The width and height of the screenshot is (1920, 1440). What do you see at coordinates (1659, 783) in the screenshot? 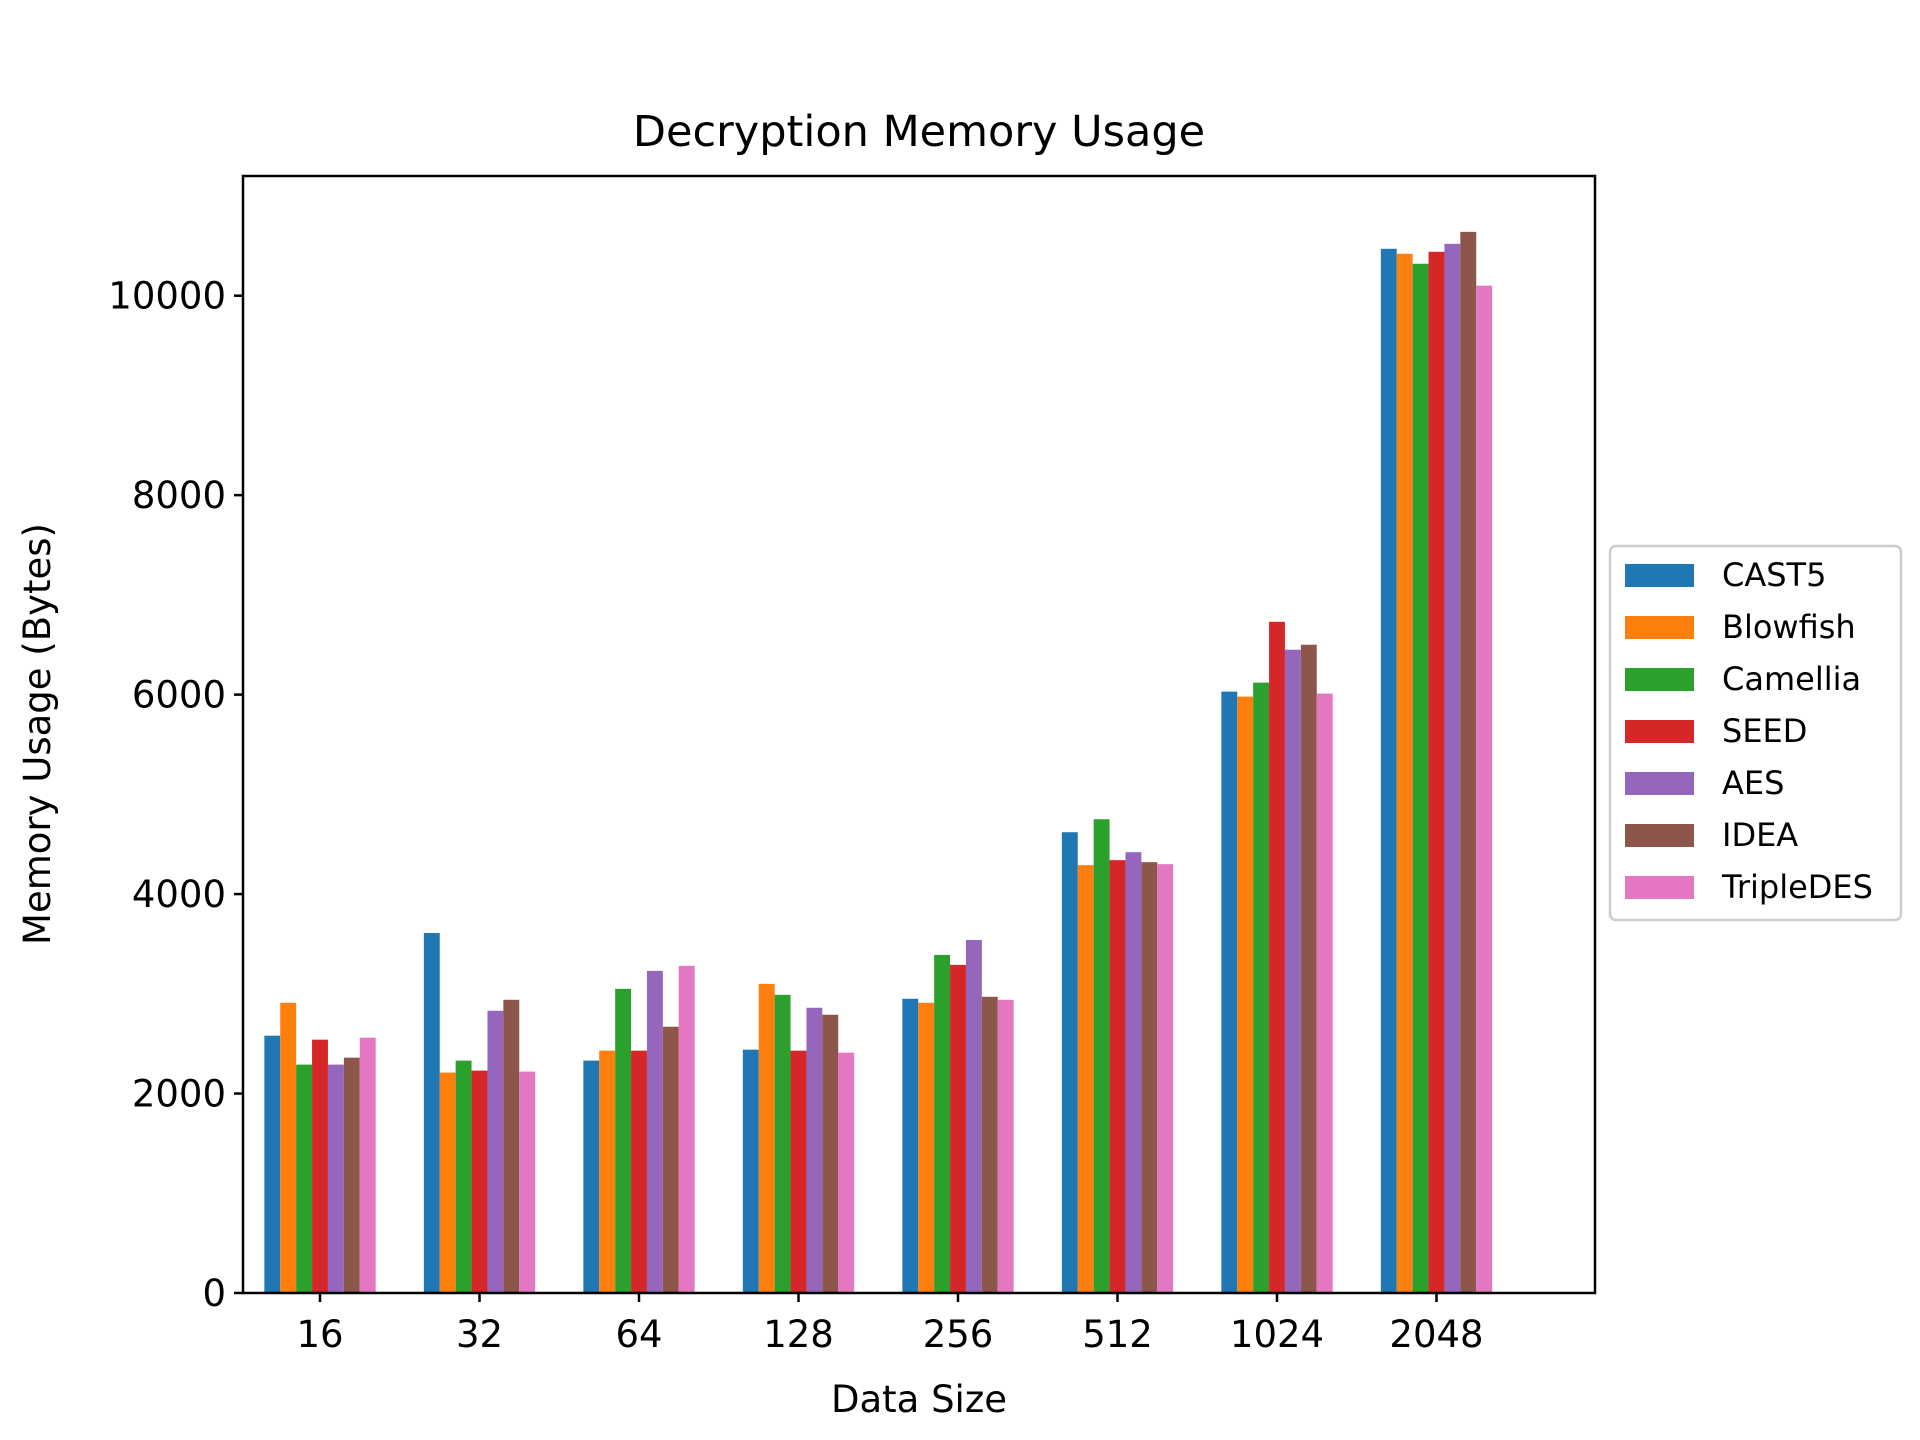
I see `legend-swatch-aes` at bounding box center [1659, 783].